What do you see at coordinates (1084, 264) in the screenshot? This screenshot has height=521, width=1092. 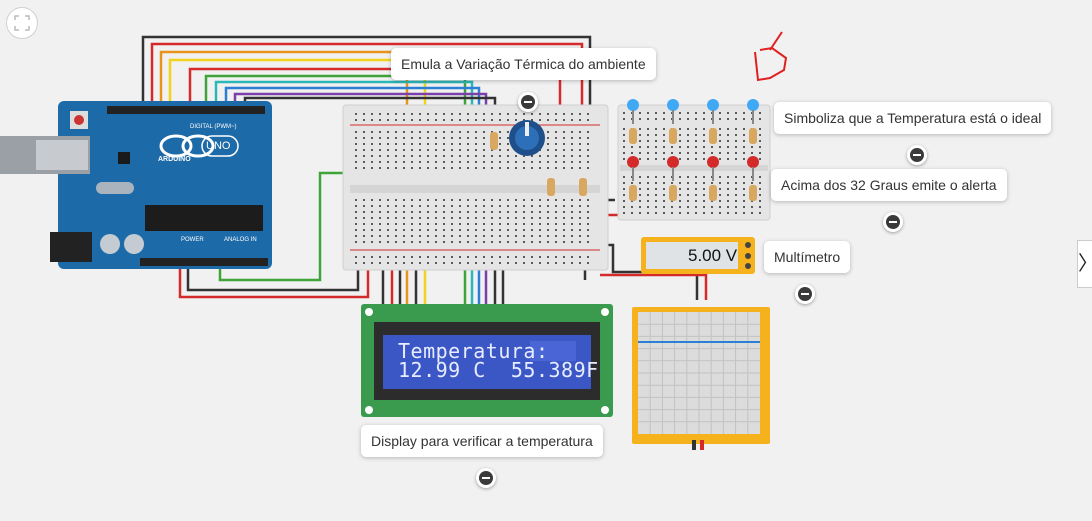 I see `side-panel-toggle: 〉` at bounding box center [1084, 264].